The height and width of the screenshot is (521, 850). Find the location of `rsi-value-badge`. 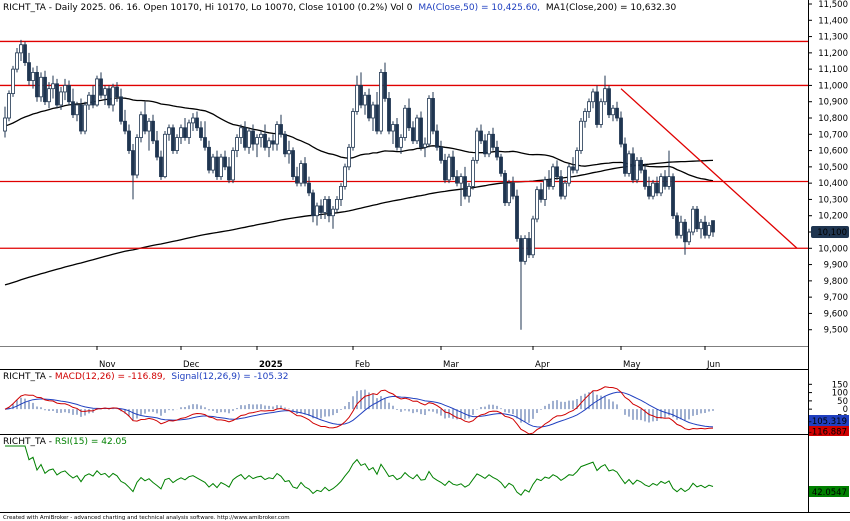

rsi-value-badge is located at coordinates (829, 491).